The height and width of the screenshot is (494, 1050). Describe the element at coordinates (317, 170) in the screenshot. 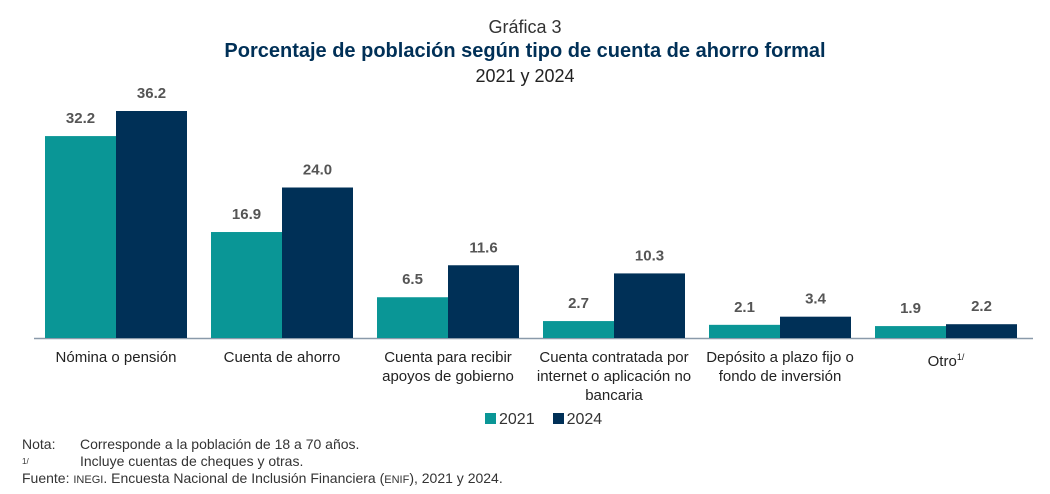

I see `data-label: 24.0` at that location.